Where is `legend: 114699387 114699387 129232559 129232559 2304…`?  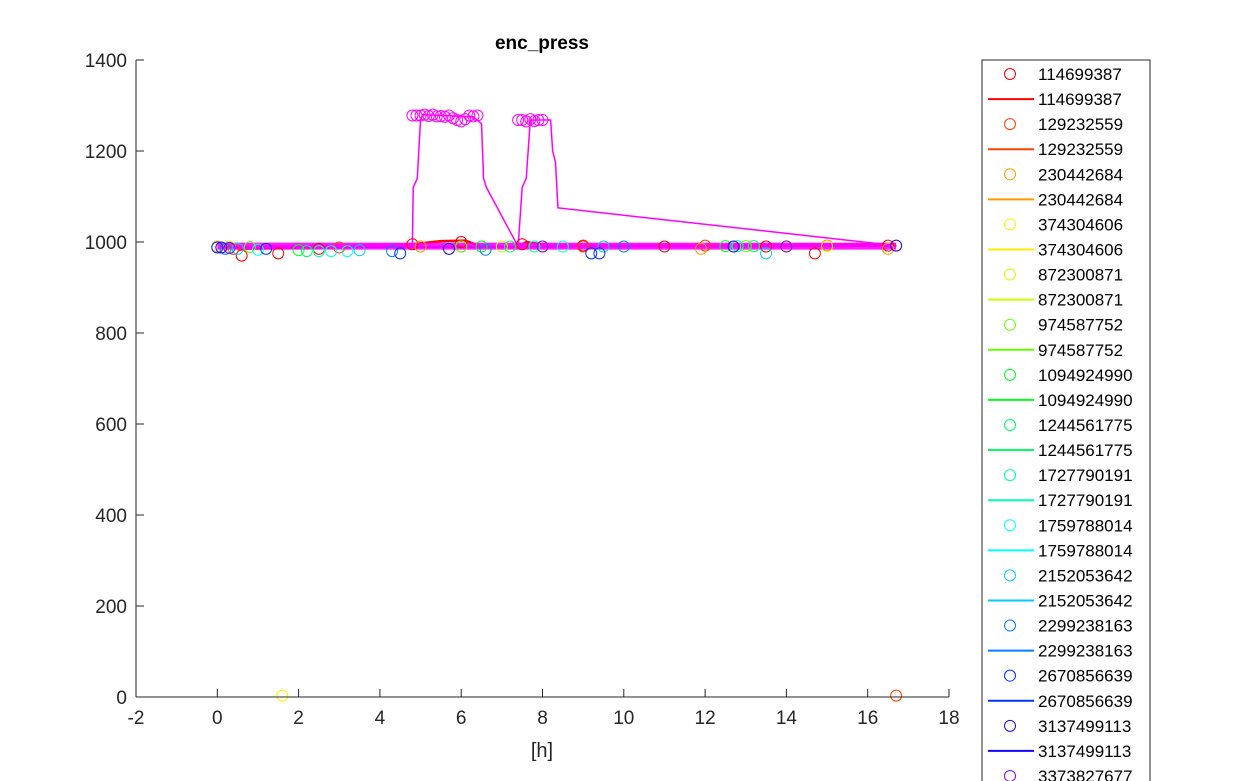 legend: 114699387 114699387 129232559 129232559 2304… is located at coordinates (1066, 420).